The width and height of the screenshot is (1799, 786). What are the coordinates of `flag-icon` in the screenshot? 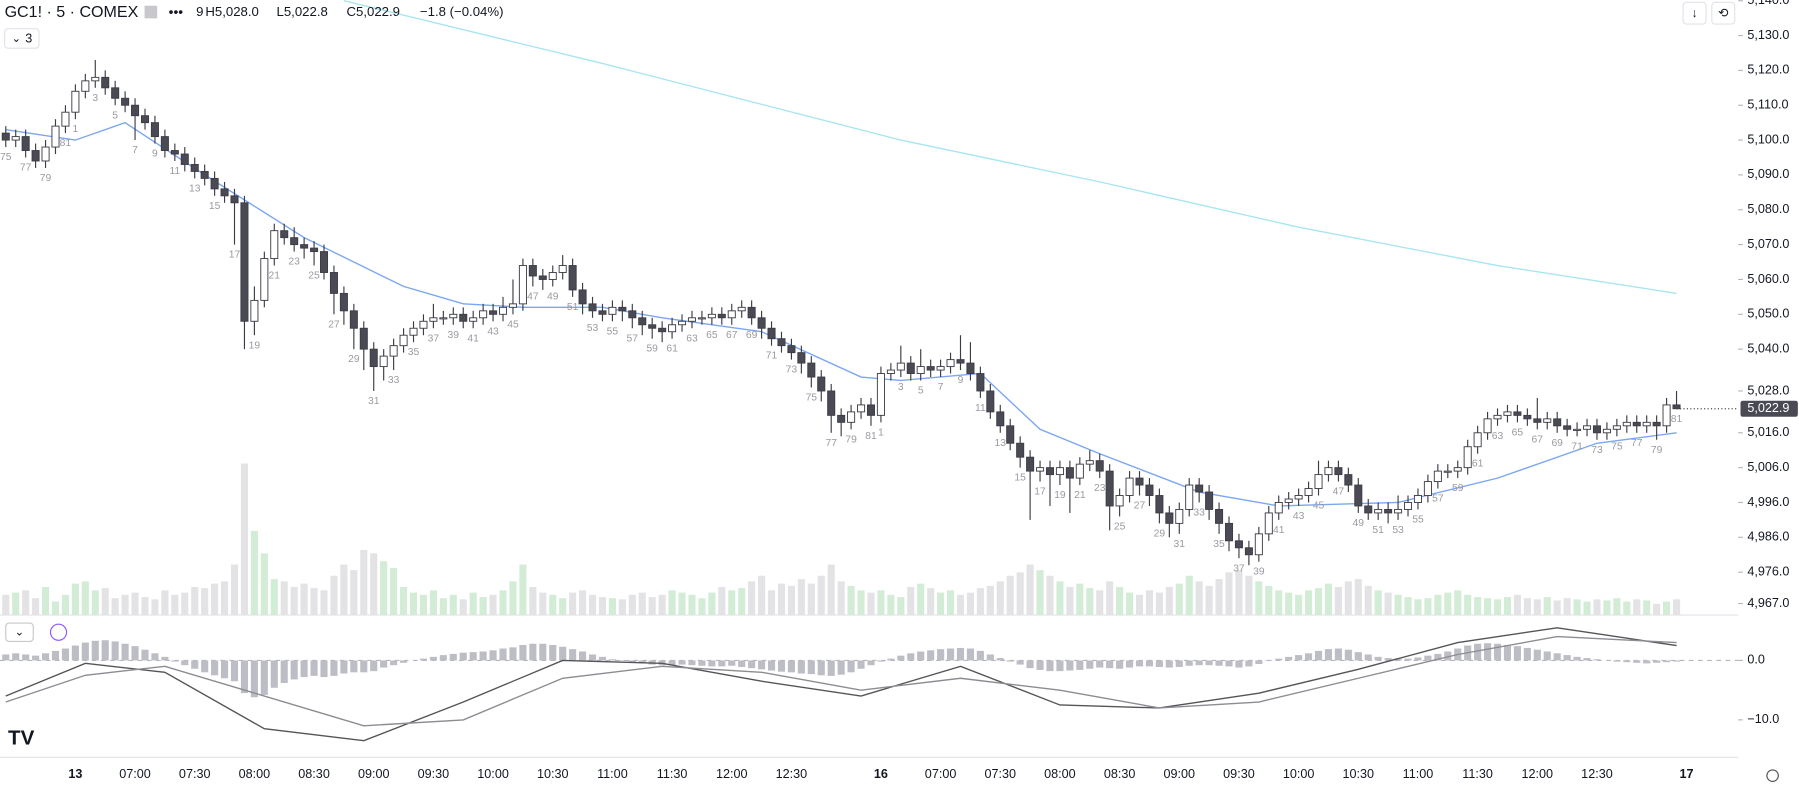 It's located at (151, 12).